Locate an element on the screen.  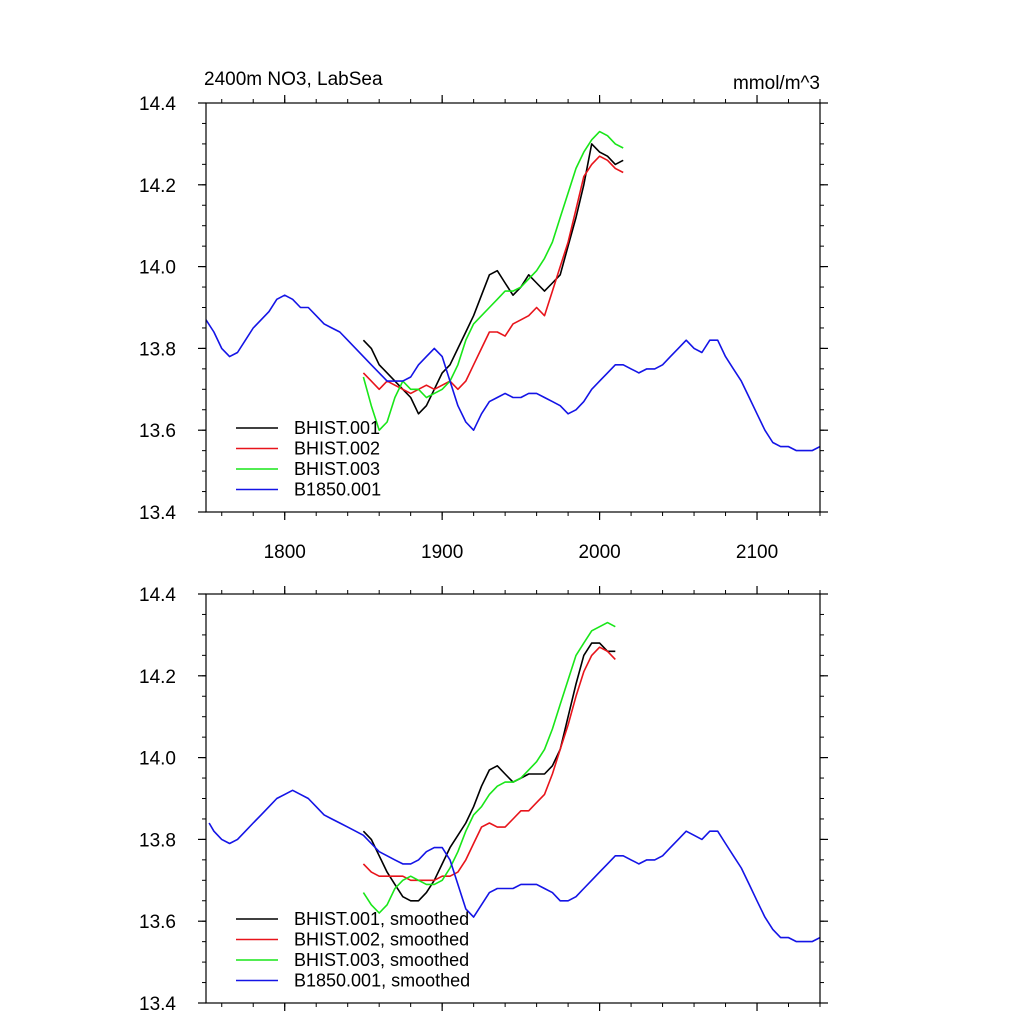
legend-label-1: BHIST.002 is located at coordinates (337, 449).